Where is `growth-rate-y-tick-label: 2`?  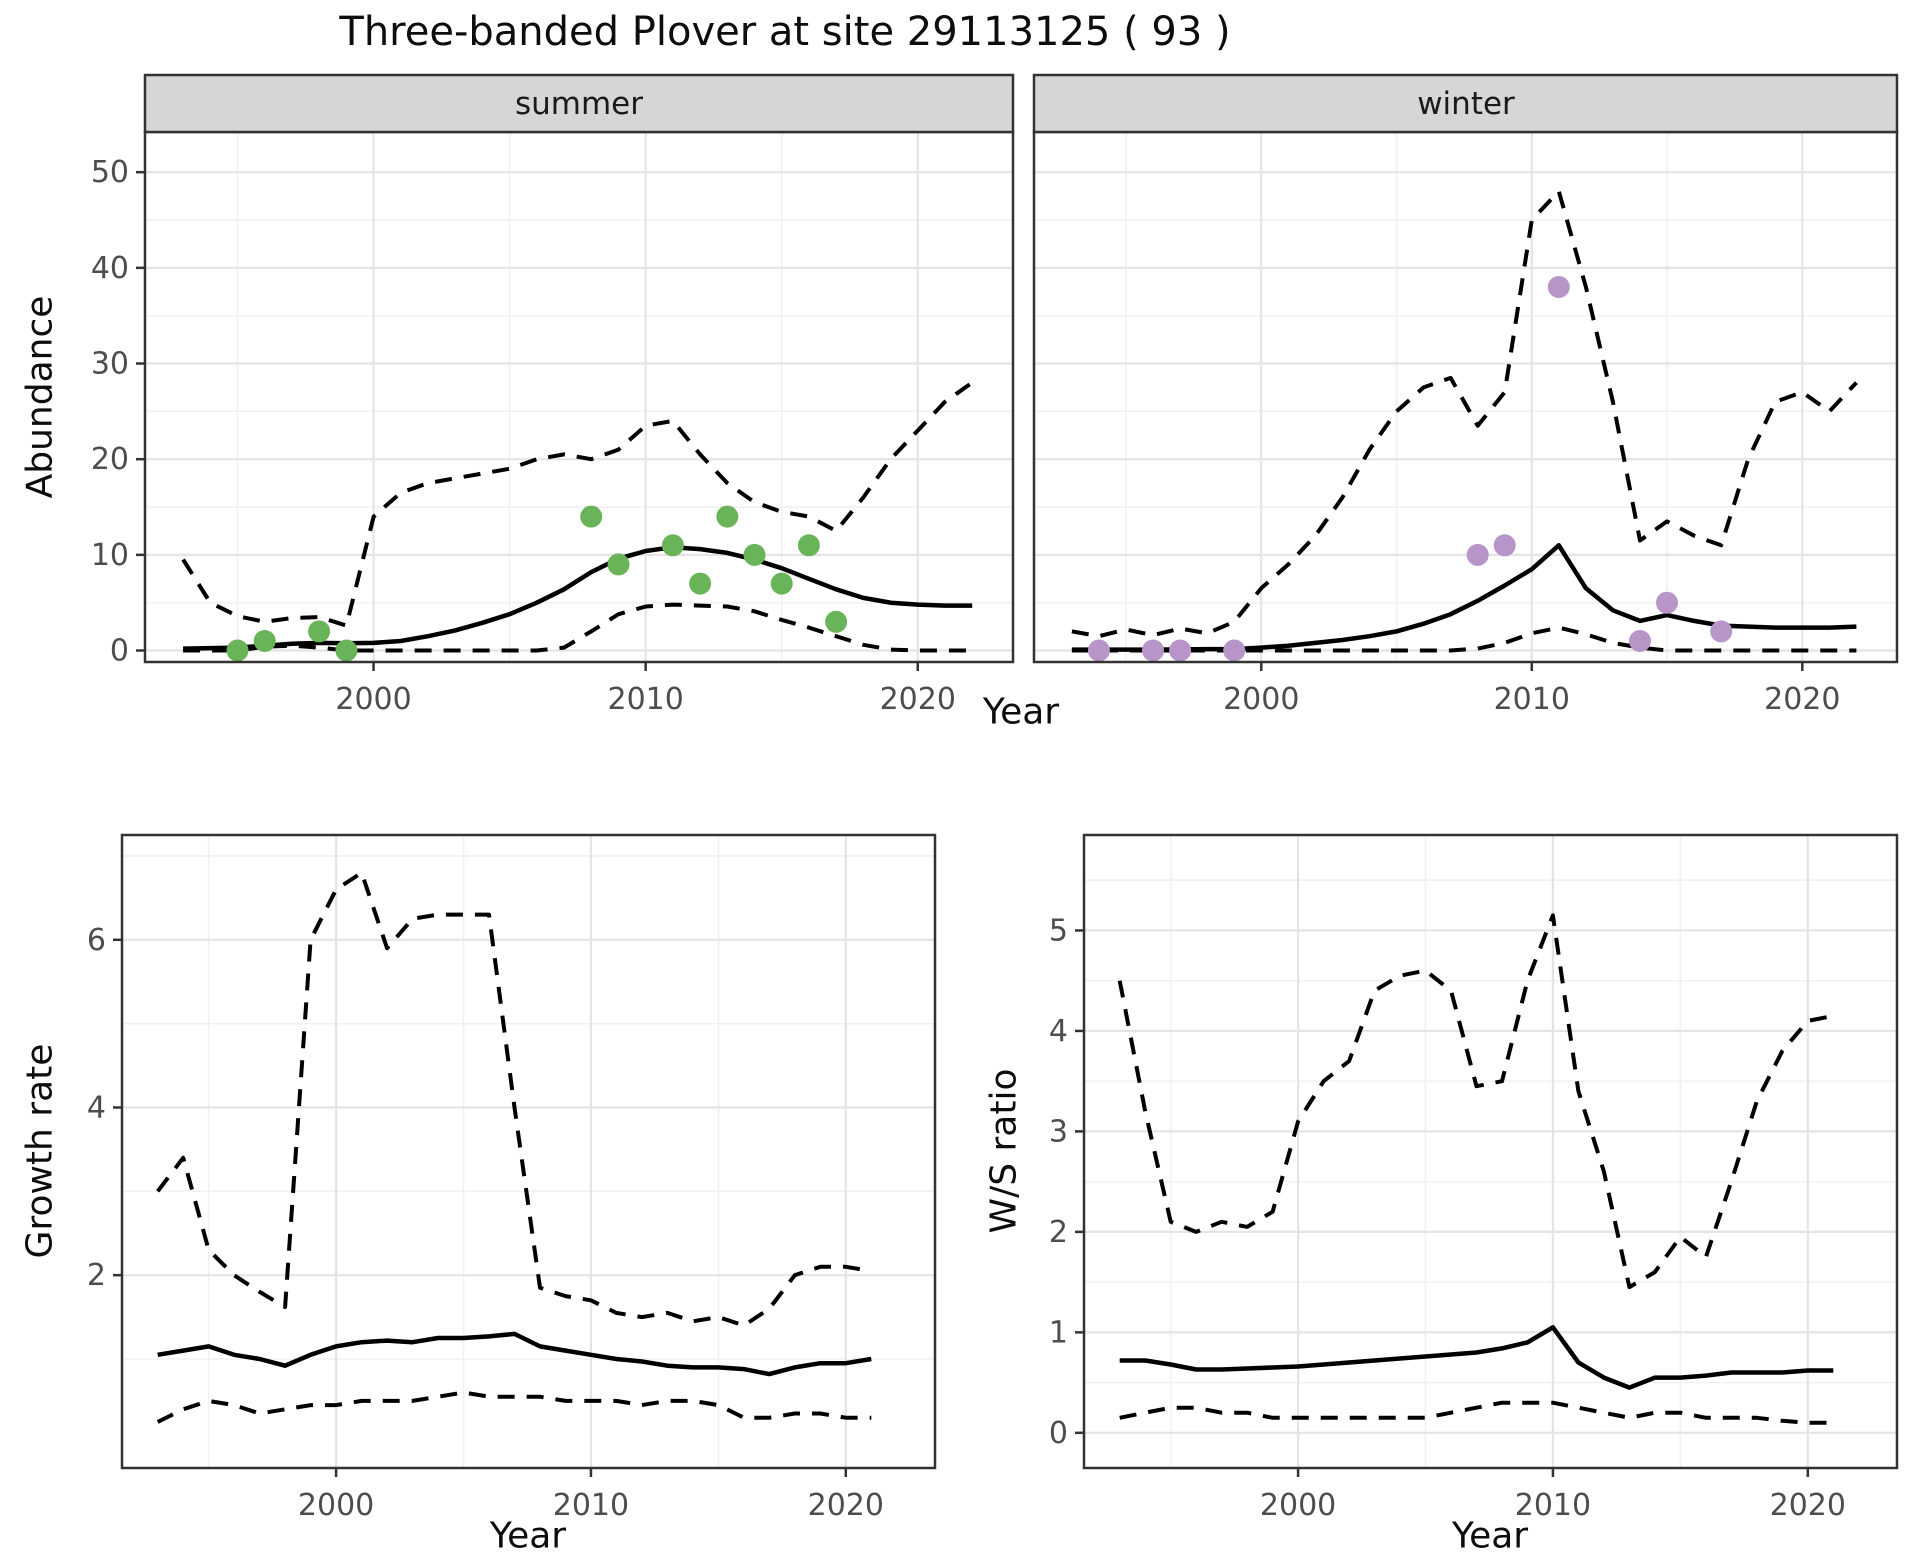
growth-rate-y-tick-label: 2 is located at coordinates (96, 1275).